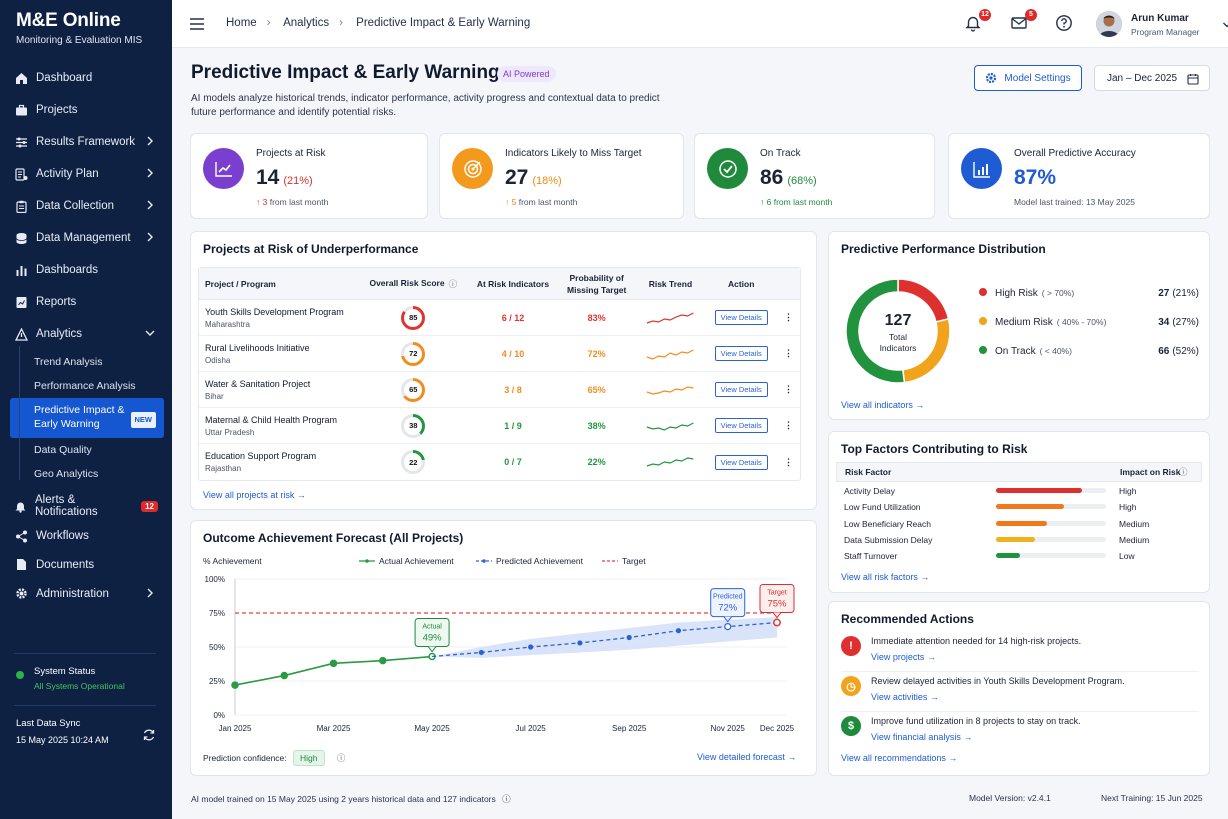 Image resolution: width=1228 pixels, height=819 pixels. I want to click on sidebar-subitem-trend-analysis: Trend Analysis, so click(68, 362).